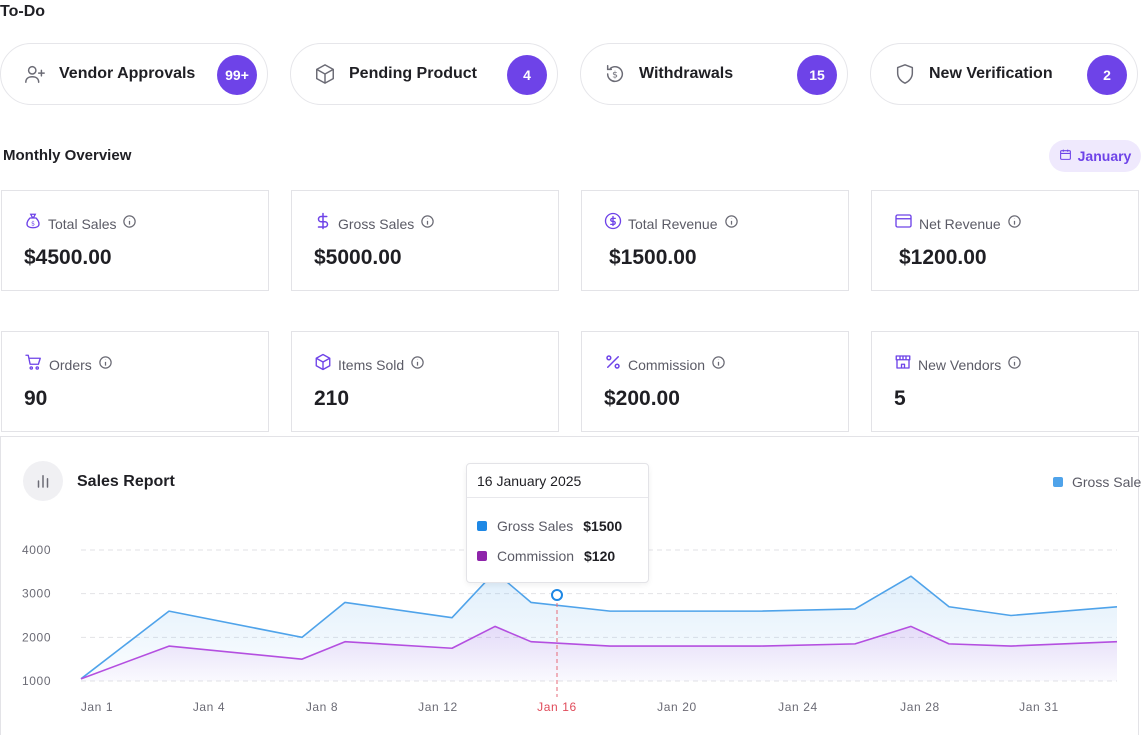 The image size is (1142, 735). I want to click on calendar-icon, so click(1065, 156).